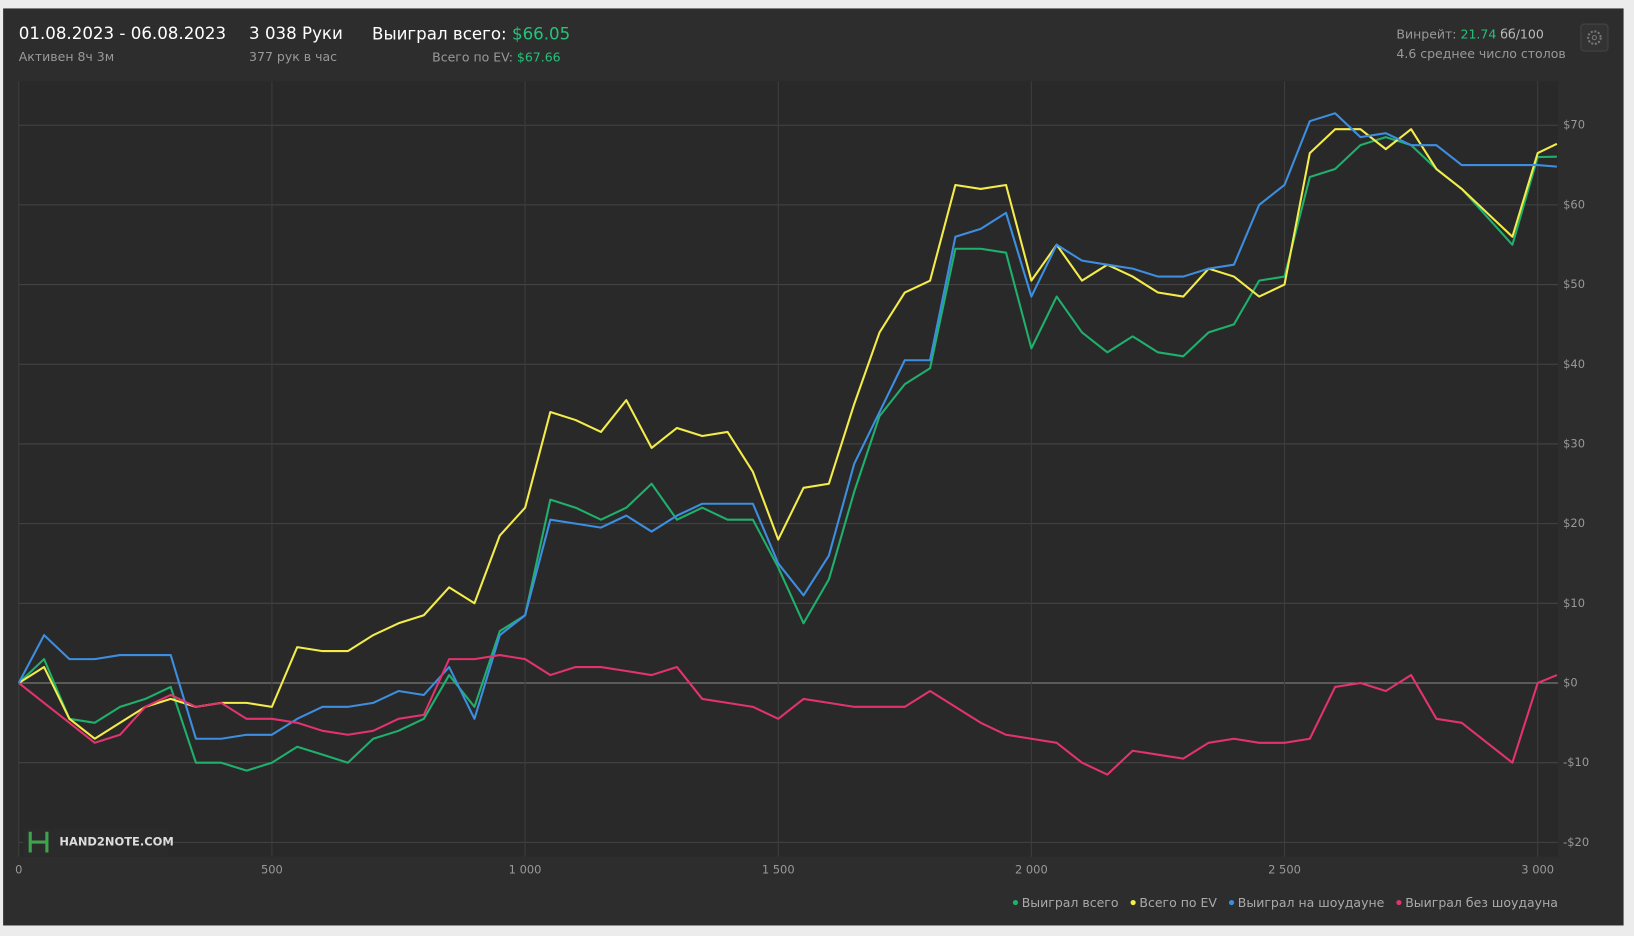  I want to click on x-tick-label: 500, so click(272, 870).